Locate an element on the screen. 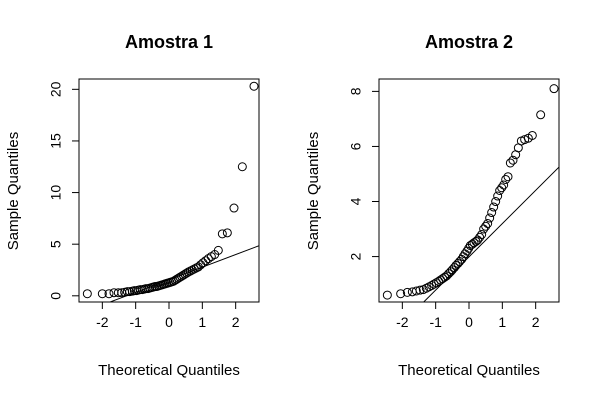 The width and height of the screenshot is (600, 400). y-tick-label: 20 is located at coordinates (56, 89).